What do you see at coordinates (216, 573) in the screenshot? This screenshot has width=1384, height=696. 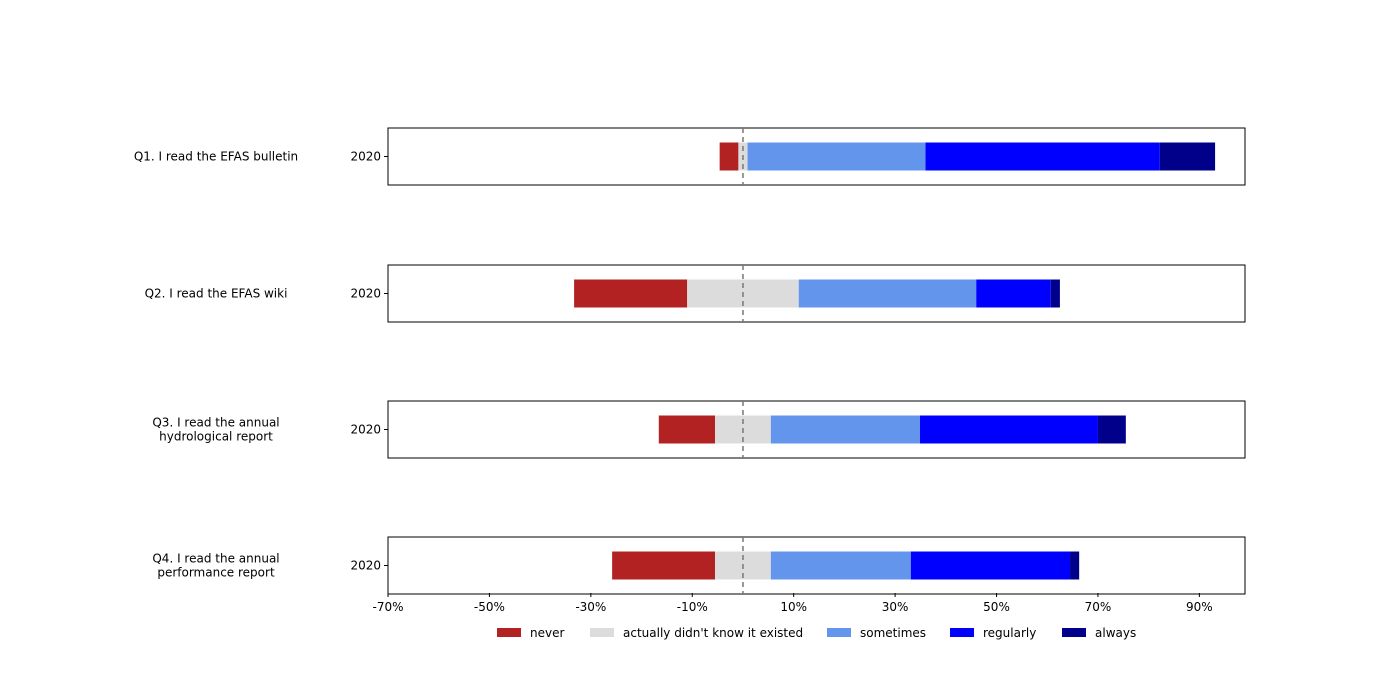 I see `question-label: performance report` at bounding box center [216, 573].